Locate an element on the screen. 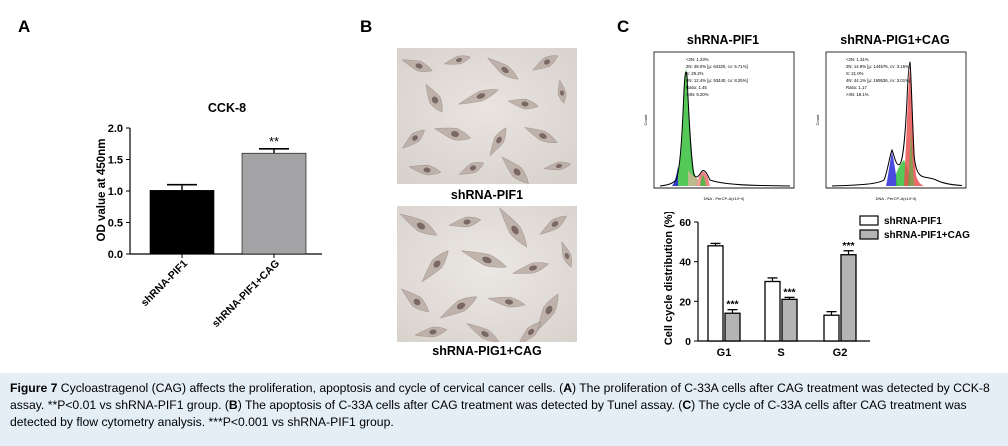 The image size is (1008, 446). flow-title-left: shRNA-PIF1 is located at coordinates (723, 40).